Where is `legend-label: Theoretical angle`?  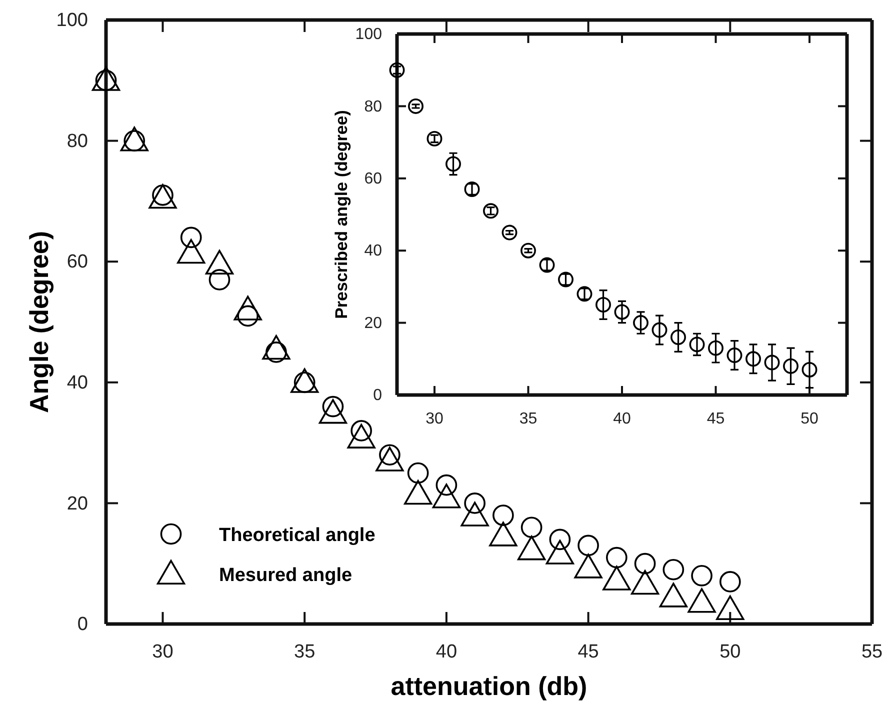
legend-label: Theoretical angle is located at coordinates (297, 535).